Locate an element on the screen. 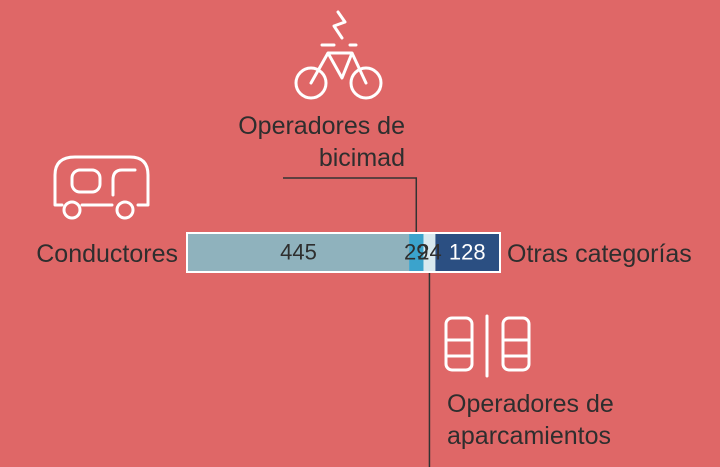  legend-label: Operadores de bicimad is located at coordinates (321, 142).